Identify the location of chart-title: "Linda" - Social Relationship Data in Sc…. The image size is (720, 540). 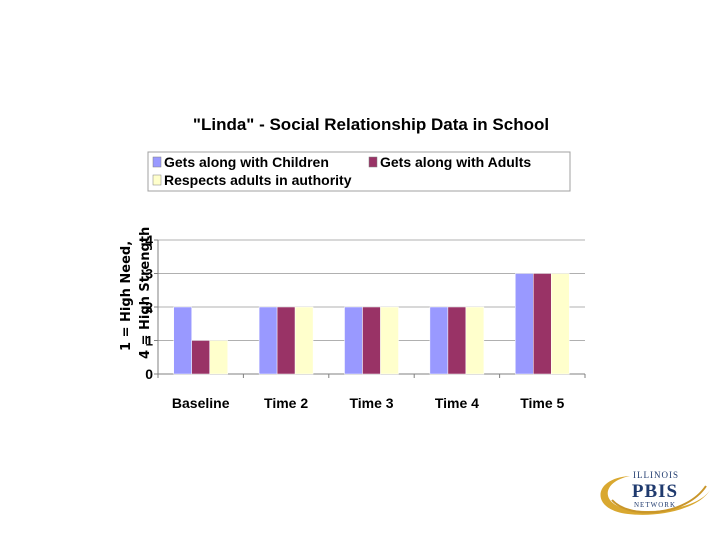
(371, 124).